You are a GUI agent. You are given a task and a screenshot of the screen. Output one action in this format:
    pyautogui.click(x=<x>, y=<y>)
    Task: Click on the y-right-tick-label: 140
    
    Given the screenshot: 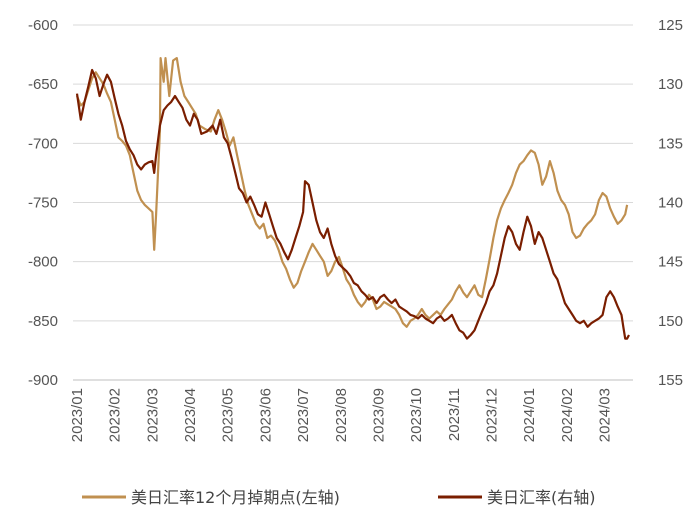 What is the action you would take?
    pyautogui.click(x=670, y=203)
    